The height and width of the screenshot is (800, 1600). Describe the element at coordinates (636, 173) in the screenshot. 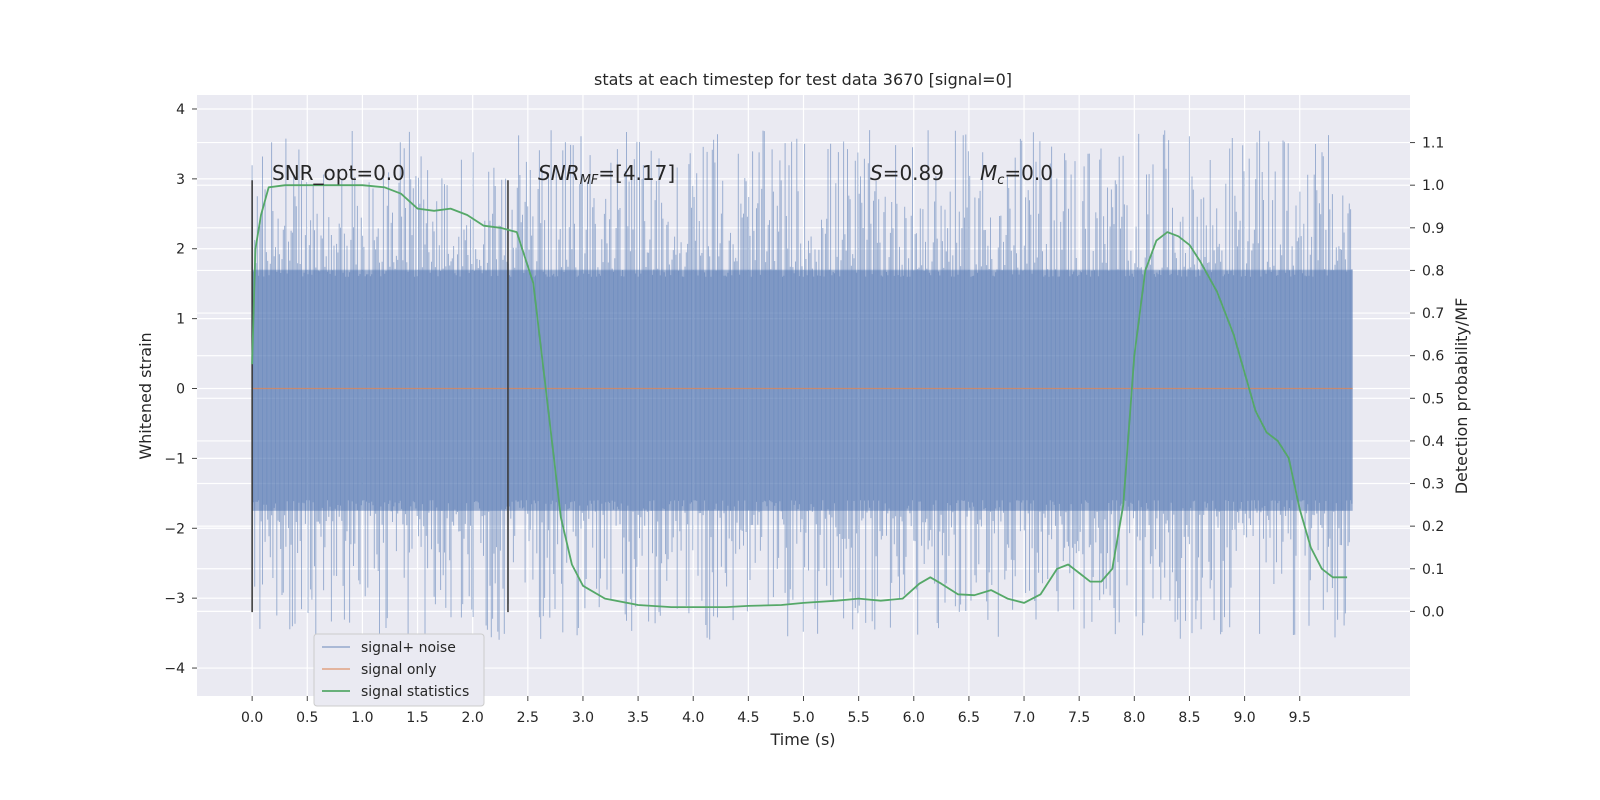

I see `snr-mf-value: =[4.17]` at that location.